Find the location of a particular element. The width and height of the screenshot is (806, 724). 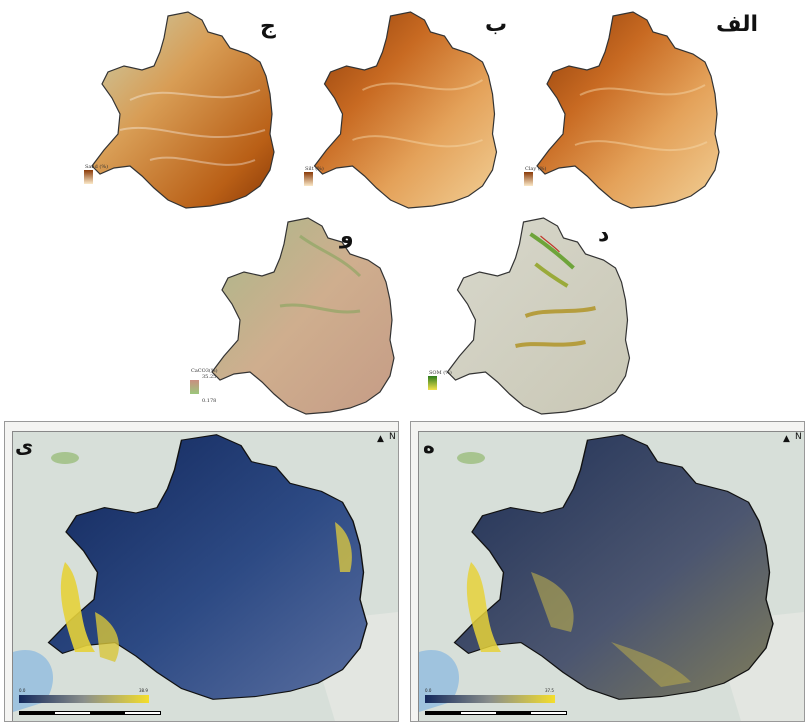

panel-label-he: ه is located at coordinates (429, 446).